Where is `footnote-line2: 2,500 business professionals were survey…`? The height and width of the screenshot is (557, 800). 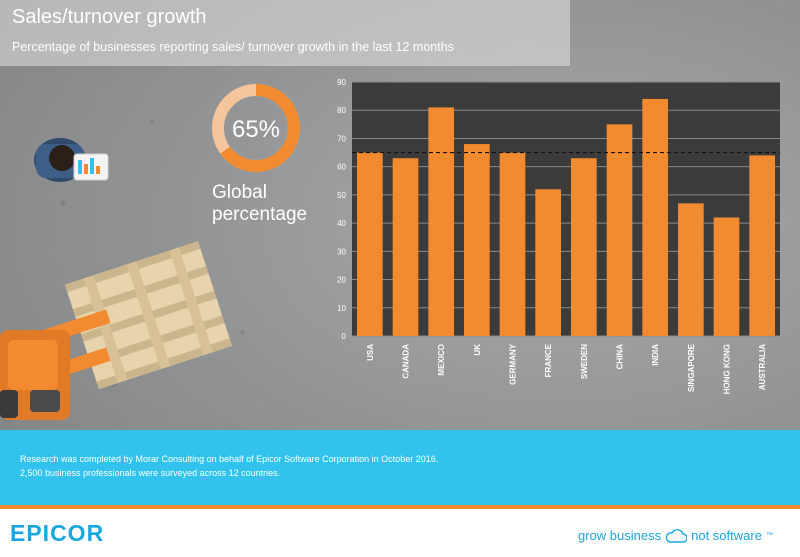 footnote-line2: 2,500 business professionals were survey… is located at coordinates (150, 473).